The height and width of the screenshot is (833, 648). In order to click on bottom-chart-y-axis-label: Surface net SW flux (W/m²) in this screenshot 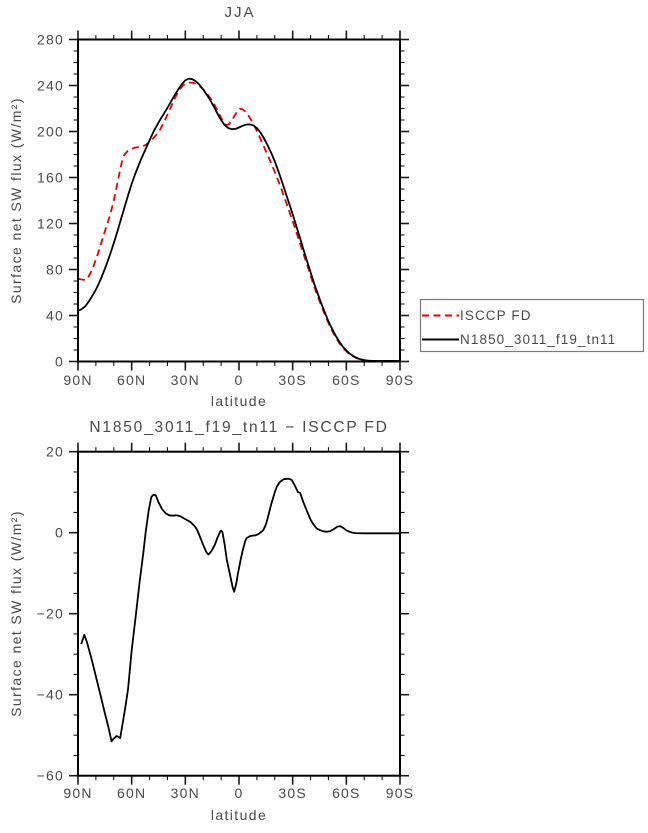, I will do `click(16, 613)`.